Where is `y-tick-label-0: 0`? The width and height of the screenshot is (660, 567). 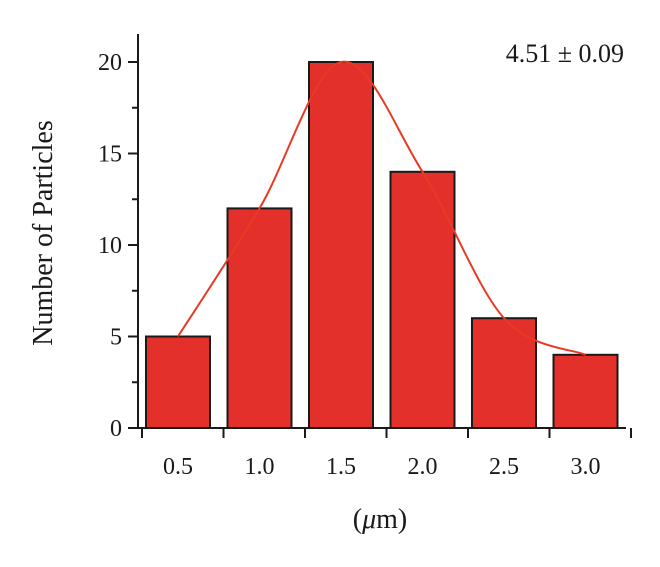
y-tick-label-0: 0 is located at coordinates (116, 429).